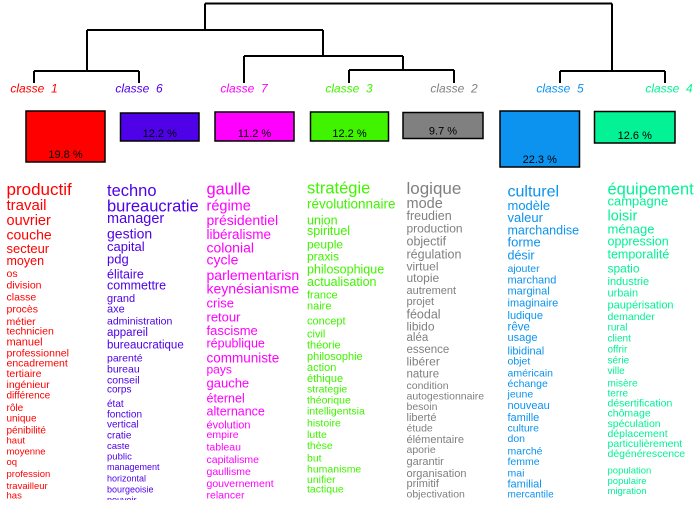 This screenshot has height=505, width=700. I want to click on svg-text: ajouter, so click(524, 269).